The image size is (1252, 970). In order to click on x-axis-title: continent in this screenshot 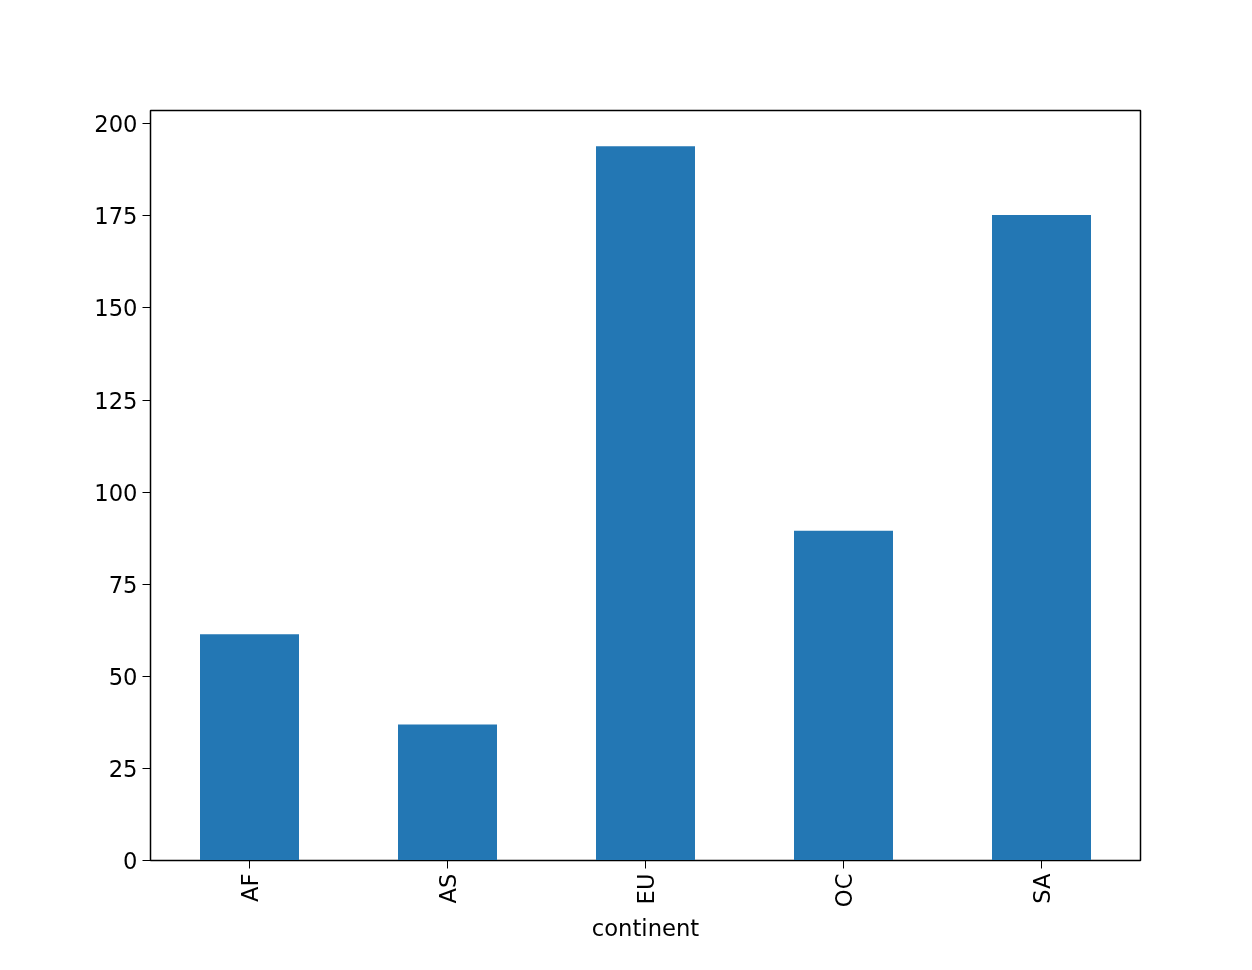, I will do `click(645, 928)`.